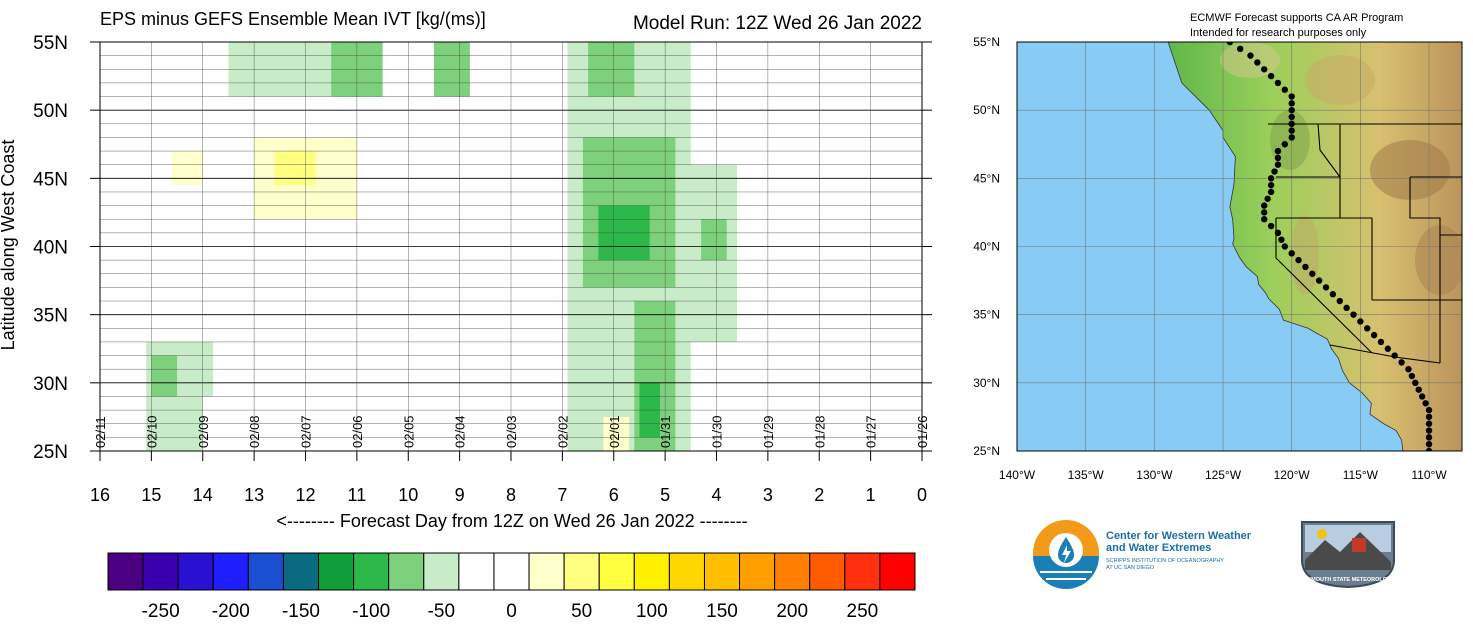 The height and width of the screenshot is (630, 1473). I want to click on colorbar-label: -250, so click(161, 611).